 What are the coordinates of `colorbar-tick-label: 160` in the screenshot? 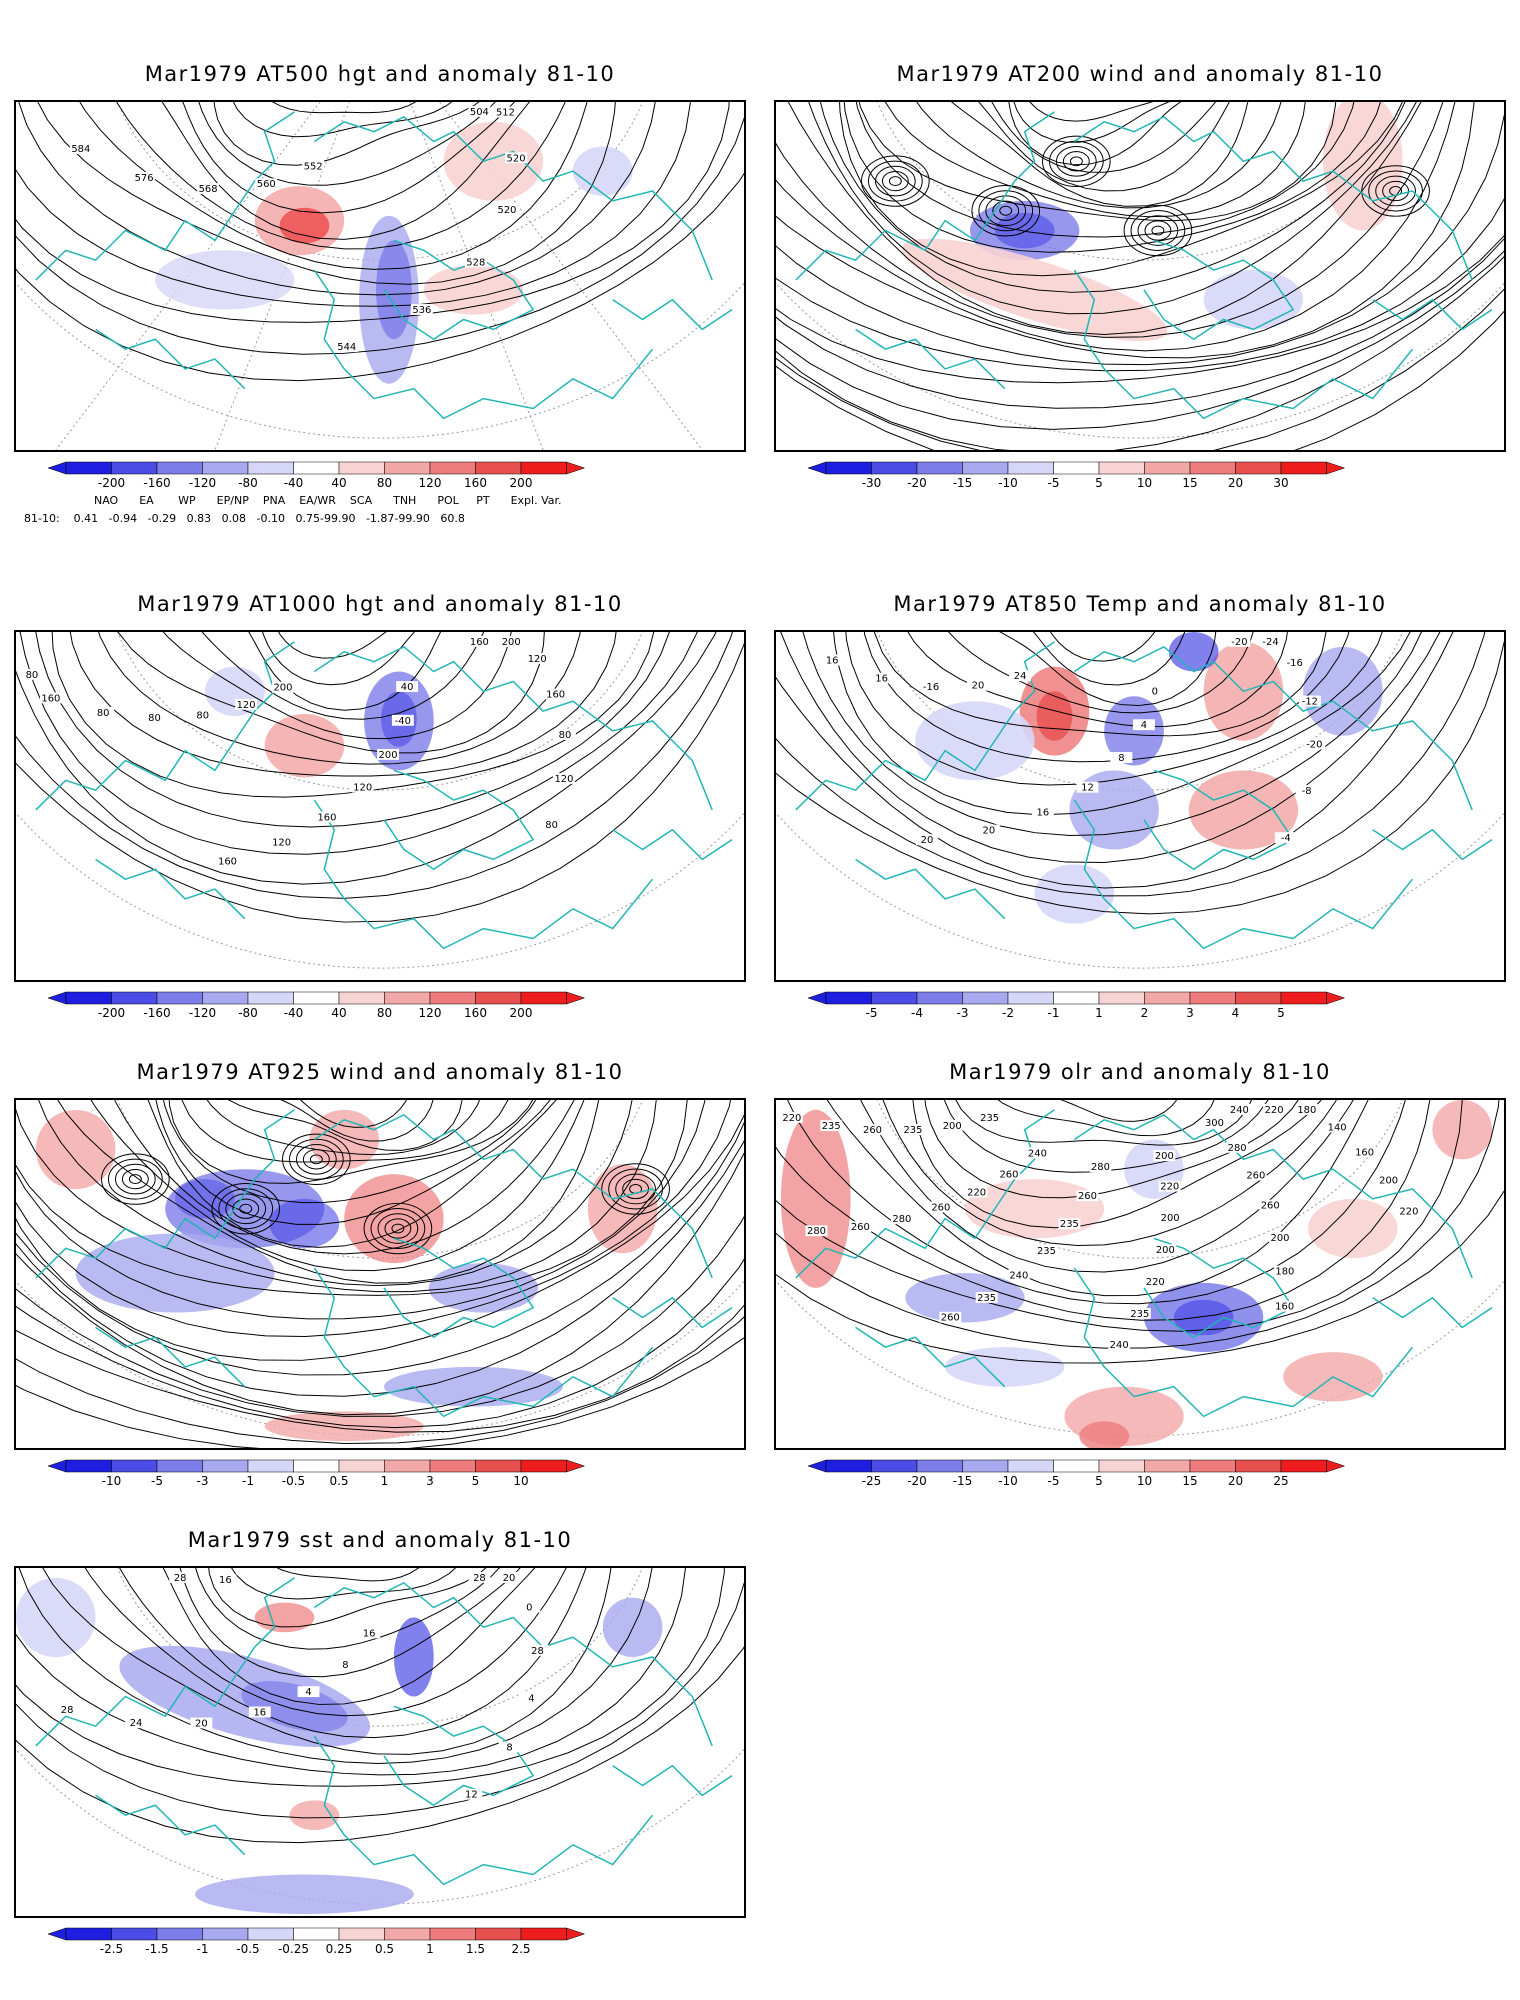 It's located at (475, 483).